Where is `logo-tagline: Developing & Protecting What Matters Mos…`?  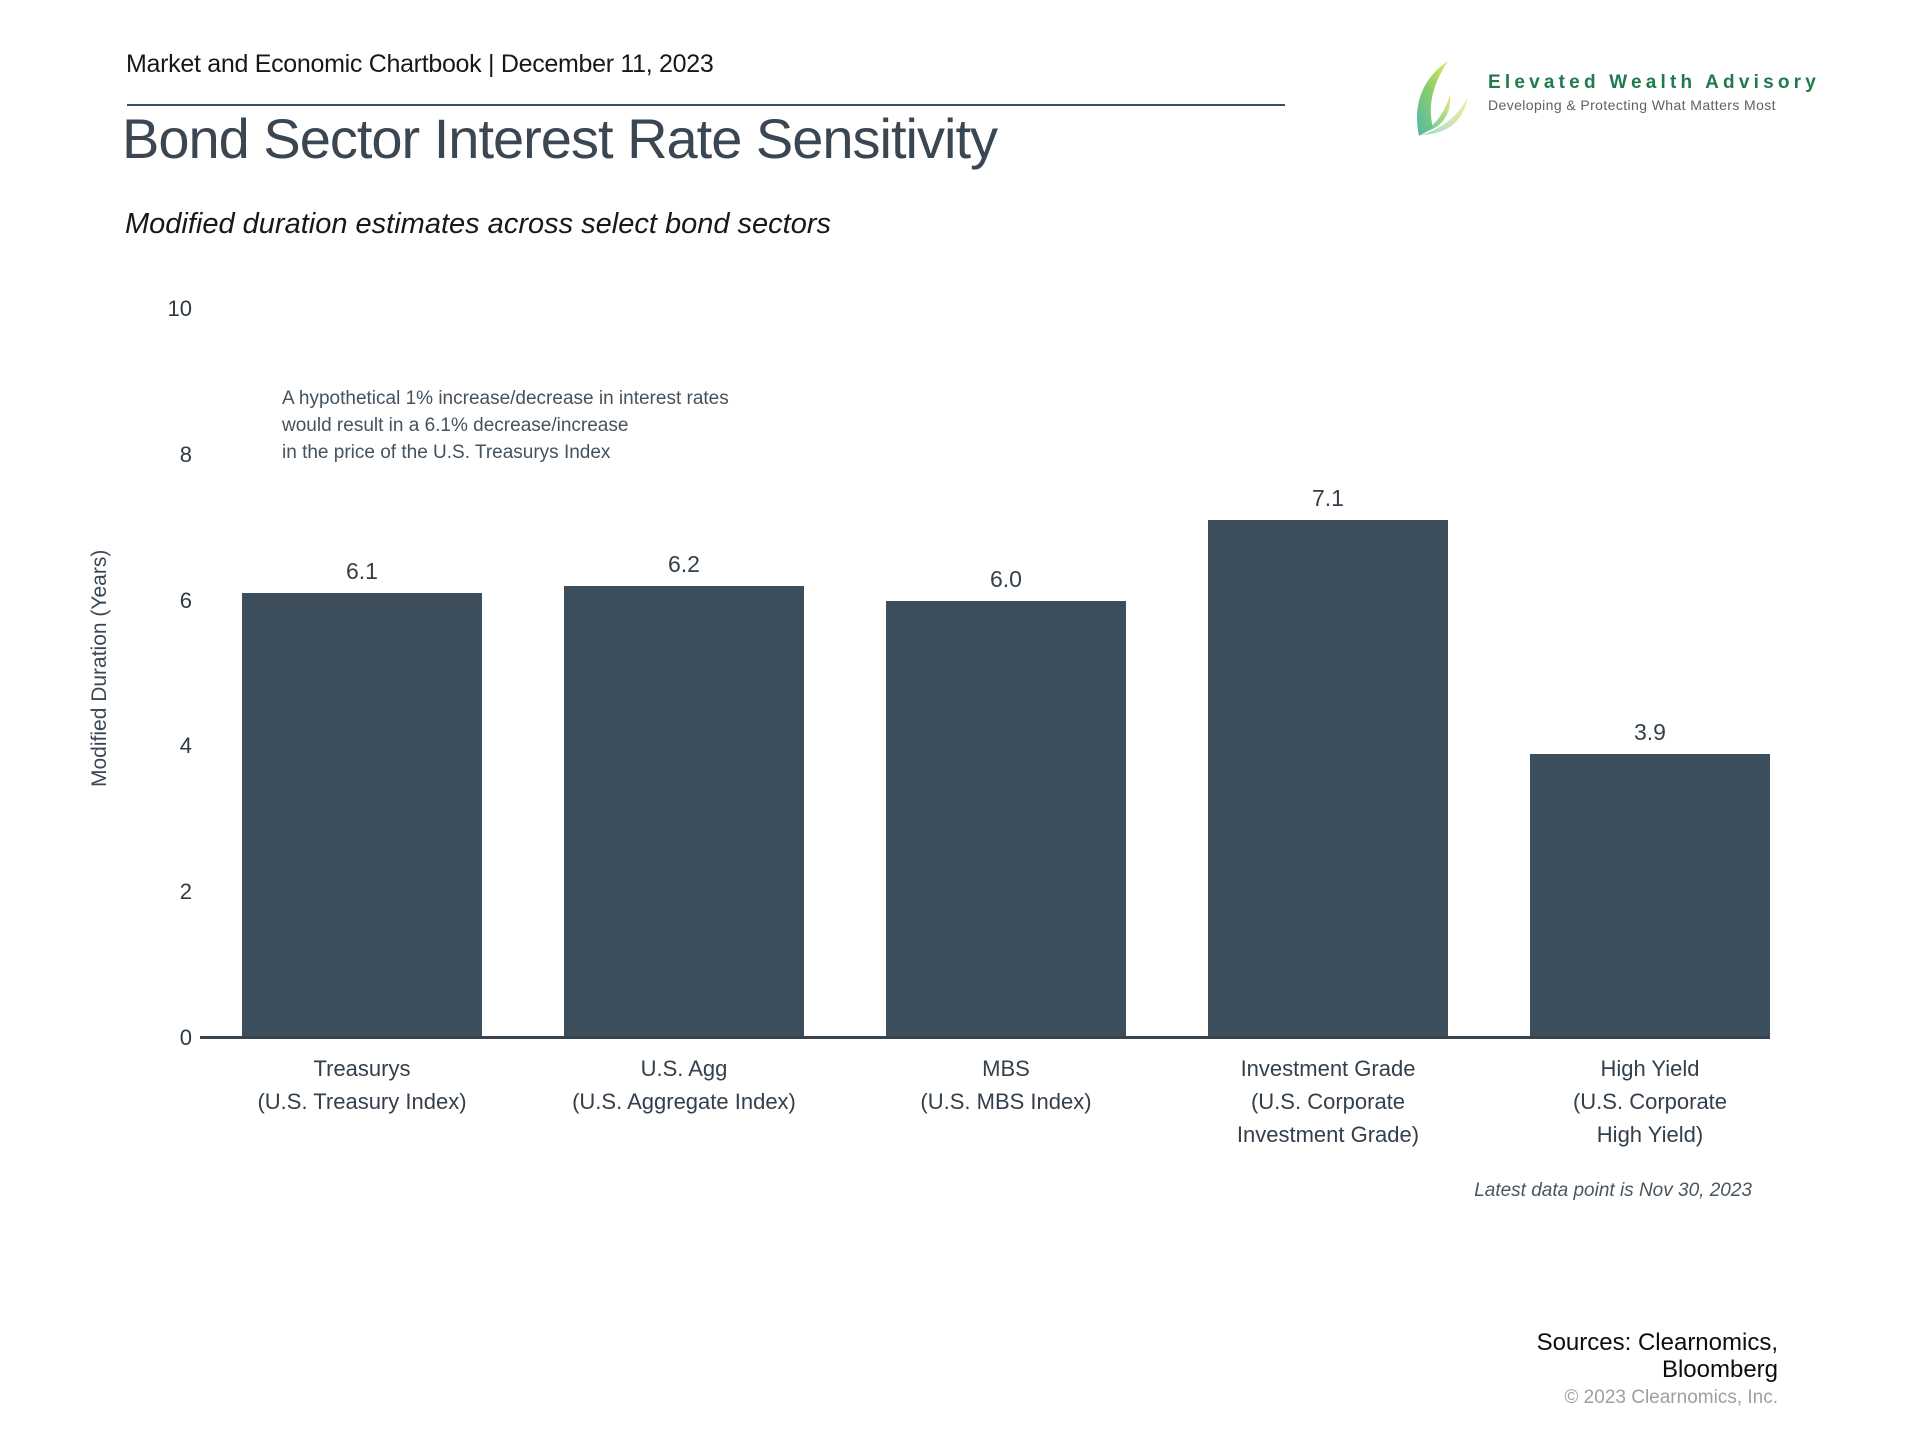
logo-tagline: Developing & Protecting What Matters Mos… is located at coordinates (1632, 105).